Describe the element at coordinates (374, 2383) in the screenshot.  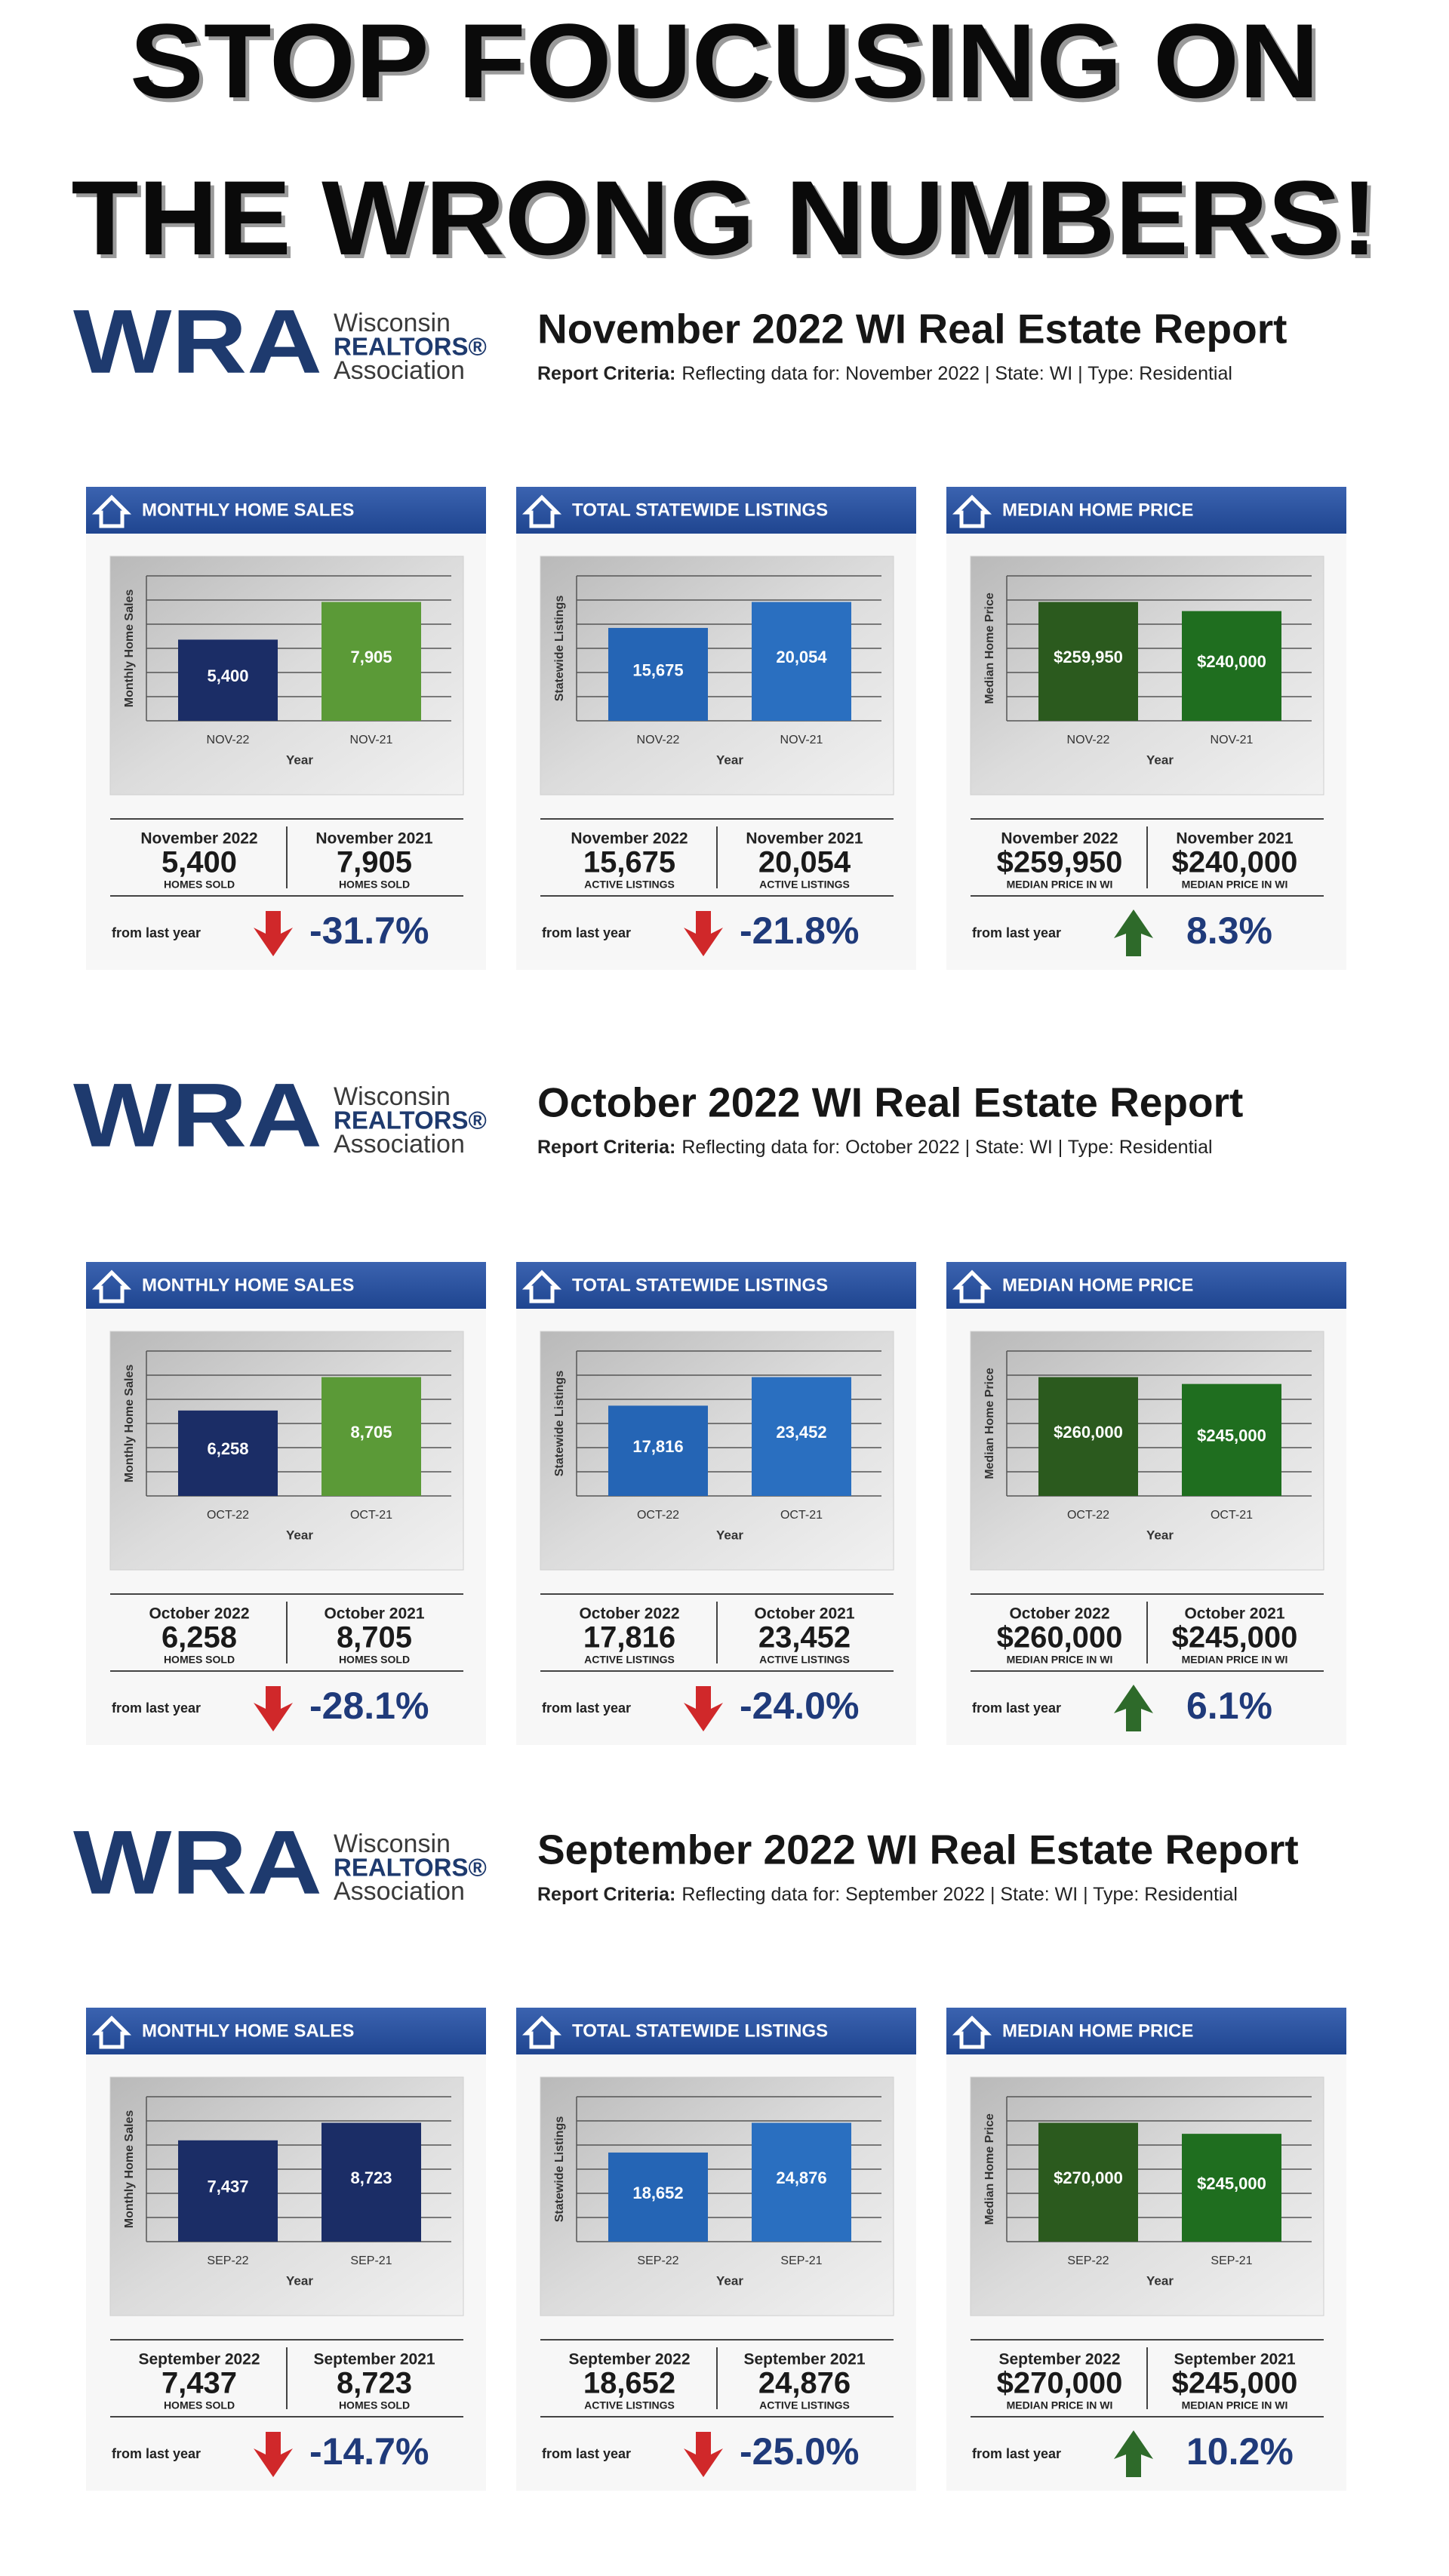
I see `summary-value: 8,723` at that location.